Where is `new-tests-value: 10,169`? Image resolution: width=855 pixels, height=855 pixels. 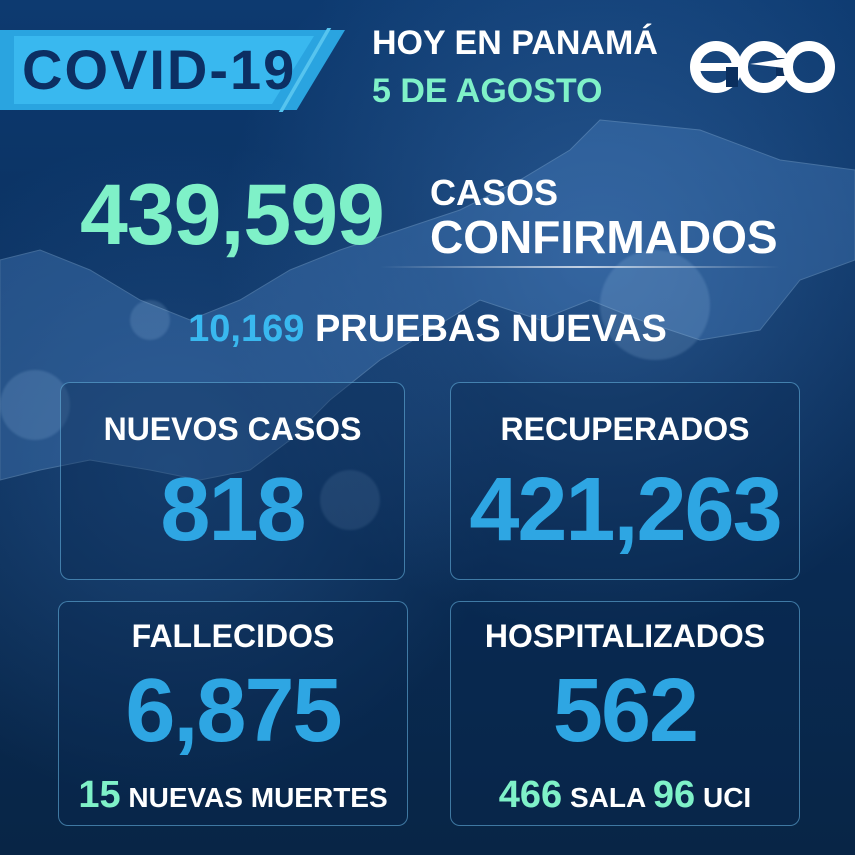
new-tests-value: 10,169 is located at coordinates (246, 329).